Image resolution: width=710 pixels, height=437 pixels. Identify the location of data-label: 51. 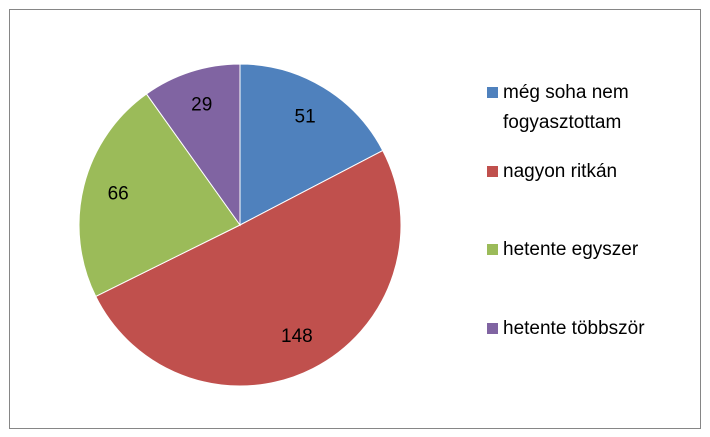
(305, 117).